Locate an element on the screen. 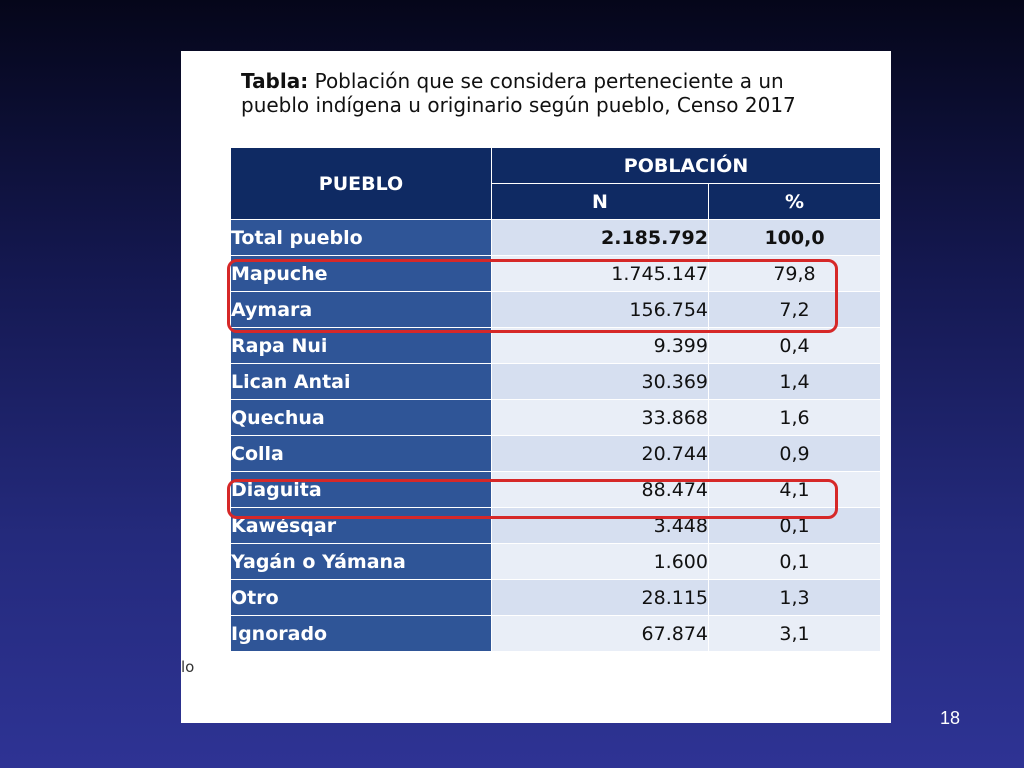 Image resolution: width=1024 pixels, height=768 pixels. row-n: 33.868 is located at coordinates (600, 417).